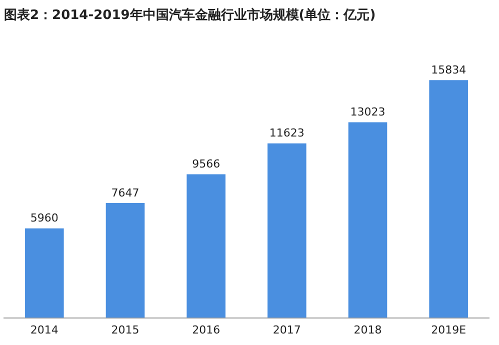 Image resolution: width=499 pixels, height=345 pixels. Describe the element at coordinates (368, 112) in the screenshot. I see `data-label: 13023` at that location.